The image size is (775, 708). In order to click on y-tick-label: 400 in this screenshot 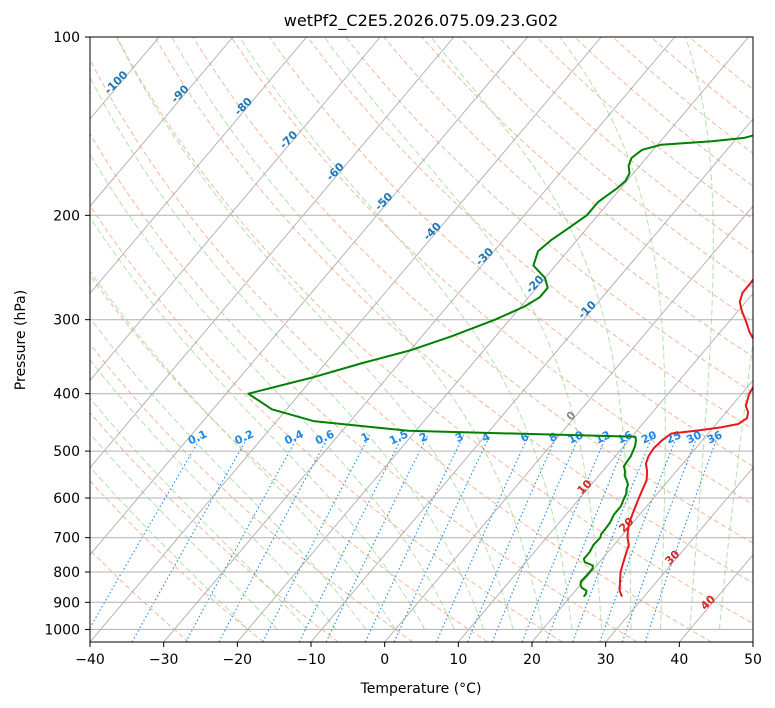, I will do `click(66, 395)`.